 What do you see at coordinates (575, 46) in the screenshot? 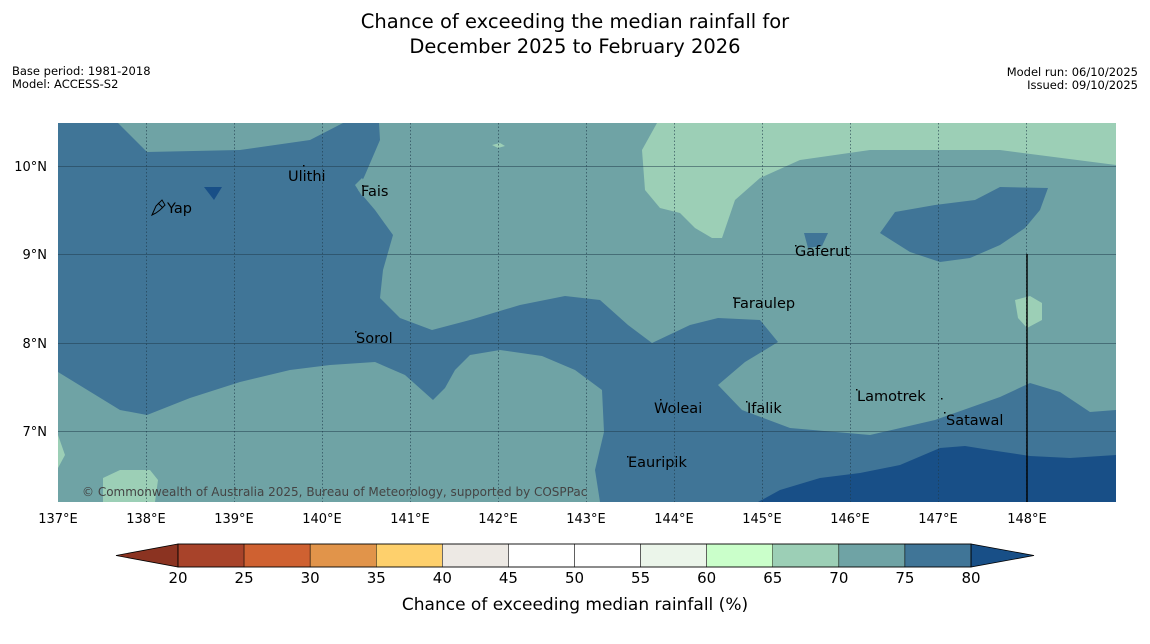
I see `map-title-line-2: December 2025 to February 2026` at bounding box center [575, 46].